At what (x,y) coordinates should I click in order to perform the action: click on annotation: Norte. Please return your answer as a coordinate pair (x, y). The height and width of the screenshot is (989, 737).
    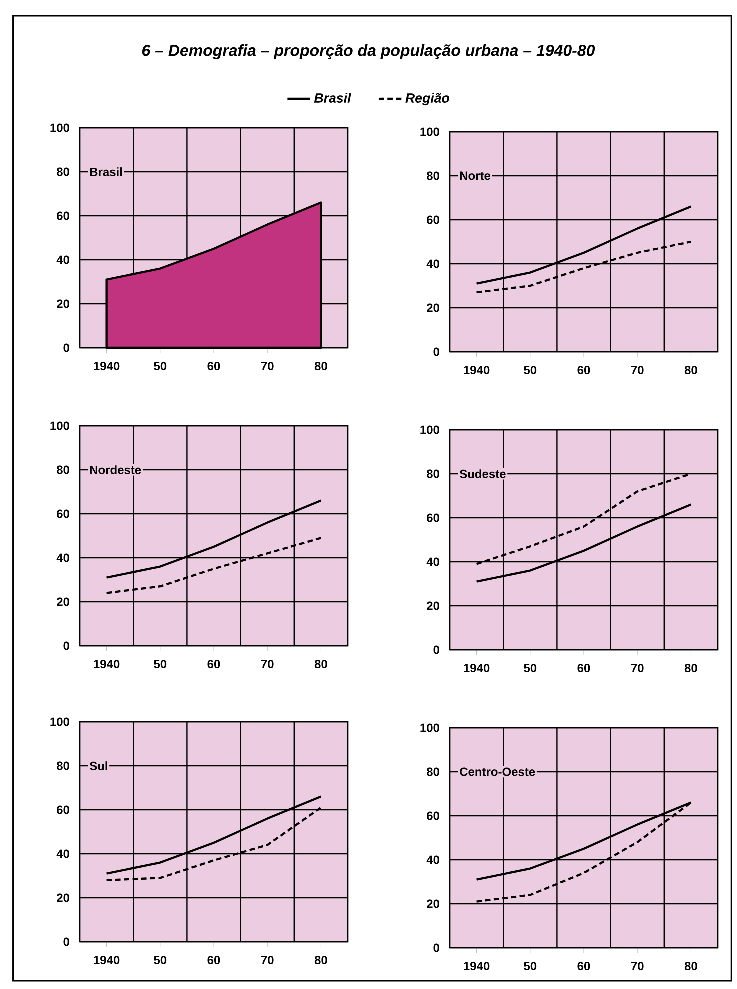
    Looking at the image, I should click on (475, 176).